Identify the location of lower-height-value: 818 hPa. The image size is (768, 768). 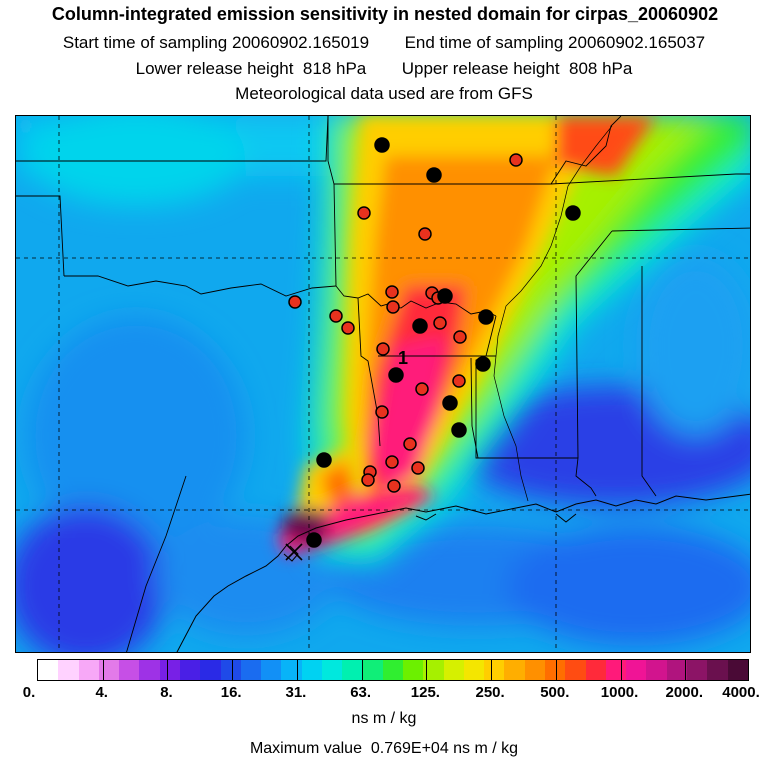
(334, 68).